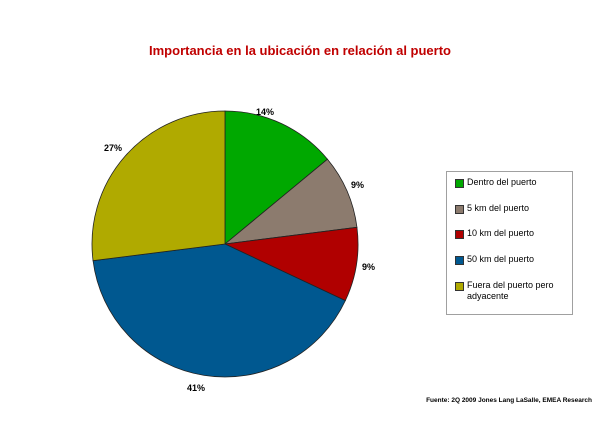 Image resolution: width=600 pixels, height=424 pixels. What do you see at coordinates (113, 148) in the screenshot?
I see `slice-label-fuera: 27%` at bounding box center [113, 148].